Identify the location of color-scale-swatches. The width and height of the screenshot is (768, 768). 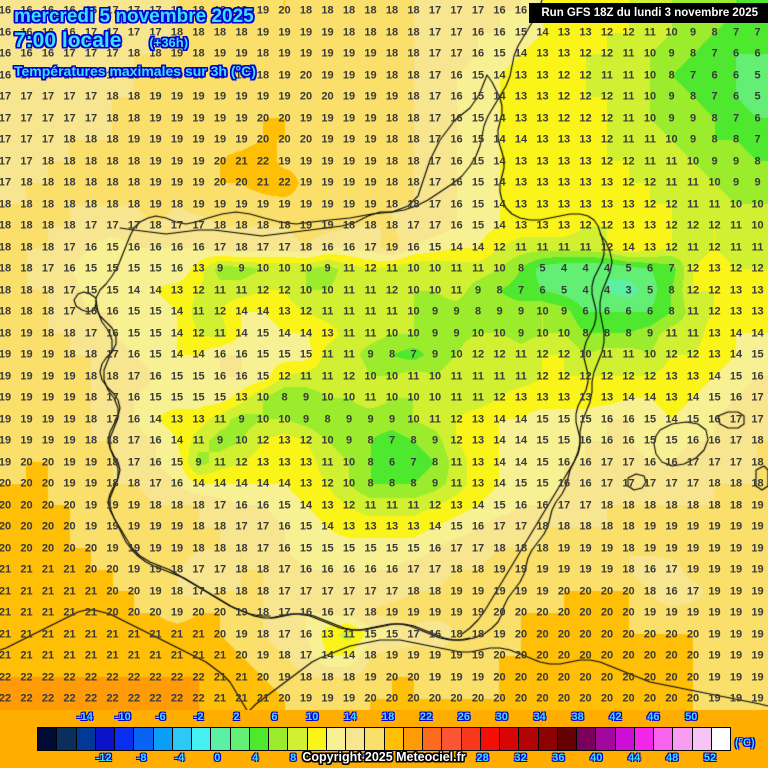
(384, 739).